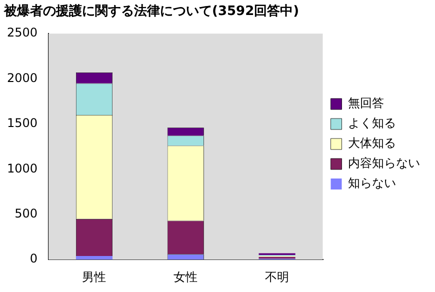 This screenshot has height=292, width=435. What do you see at coordinates (277, 277) in the screenshot?
I see `x-tick-label: 不明` at bounding box center [277, 277].